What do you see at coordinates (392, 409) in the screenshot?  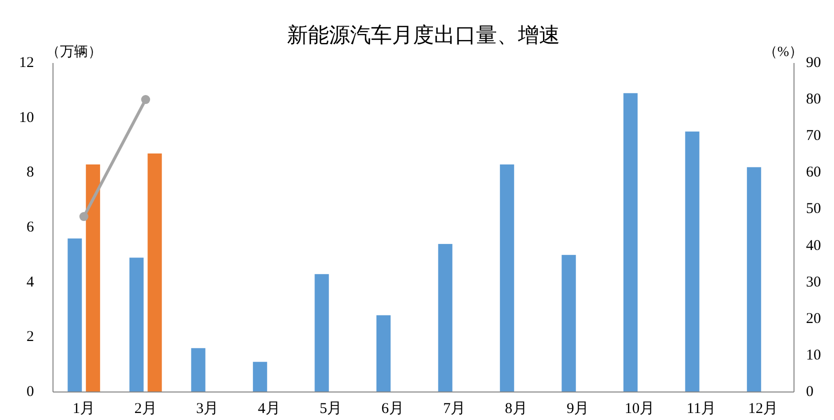 I see `x-tick-label: 6月` at bounding box center [392, 409].